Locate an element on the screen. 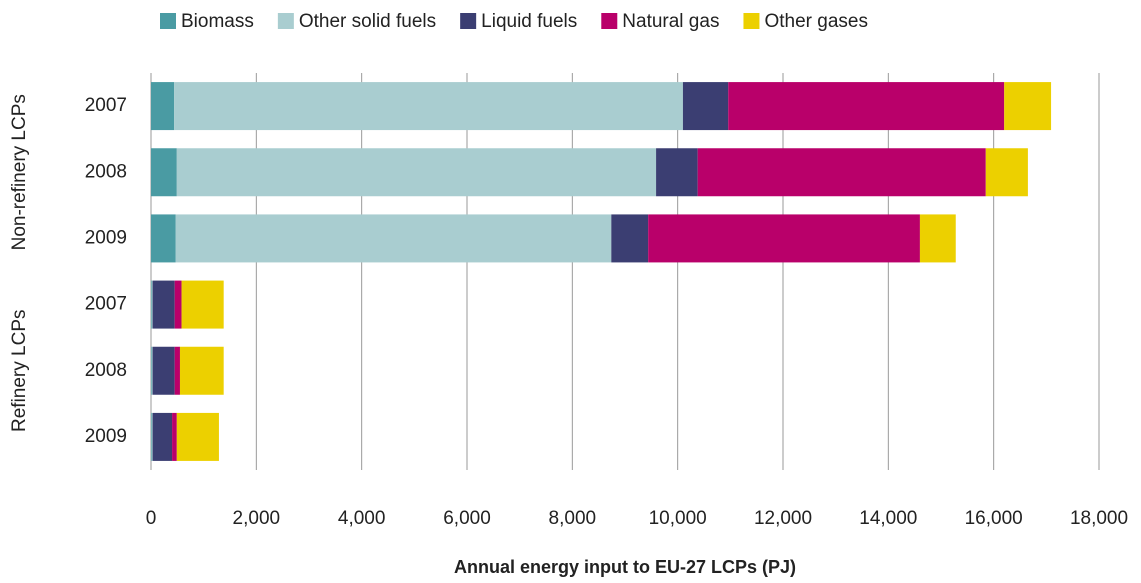  x-tick-label: 14,000 is located at coordinates (888, 518).